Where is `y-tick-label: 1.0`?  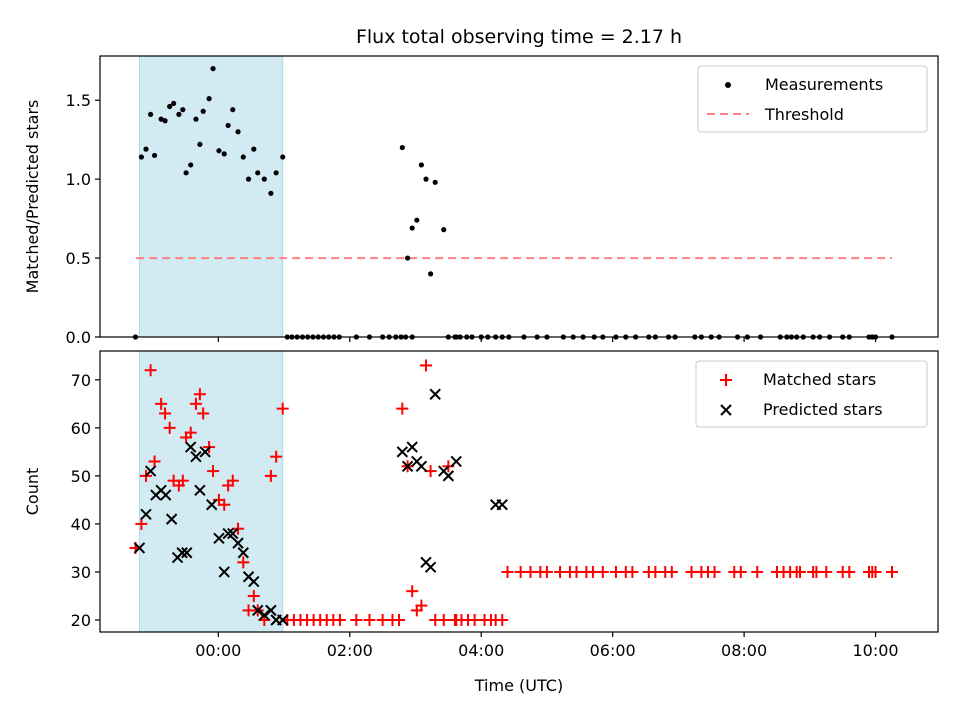
y-tick-label: 1.0 is located at coordinates (78, 179).